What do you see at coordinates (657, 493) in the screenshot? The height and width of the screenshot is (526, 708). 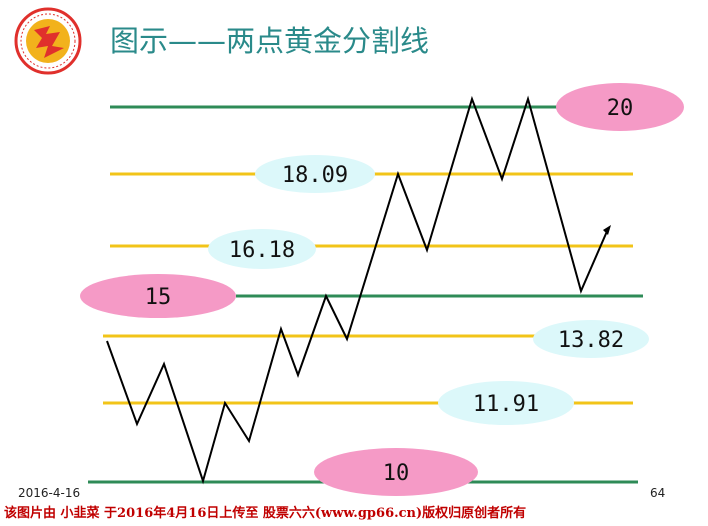 I see `slide-page-number: 64` at bounding box center [657, 493].